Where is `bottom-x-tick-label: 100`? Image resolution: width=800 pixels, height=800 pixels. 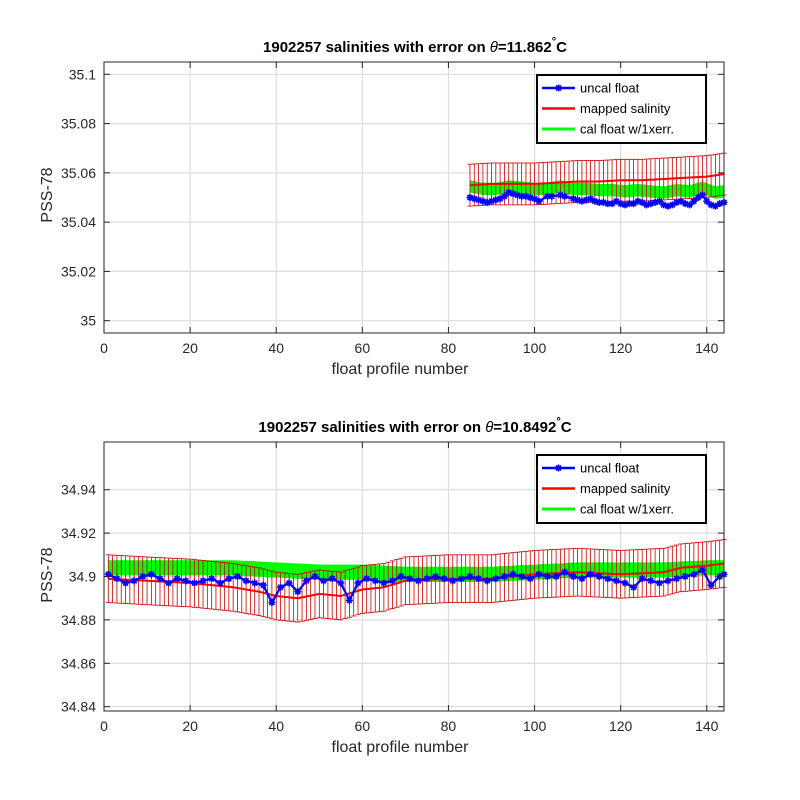
bottom-x-tick-label: 100 is located at coordinates (535, 726).